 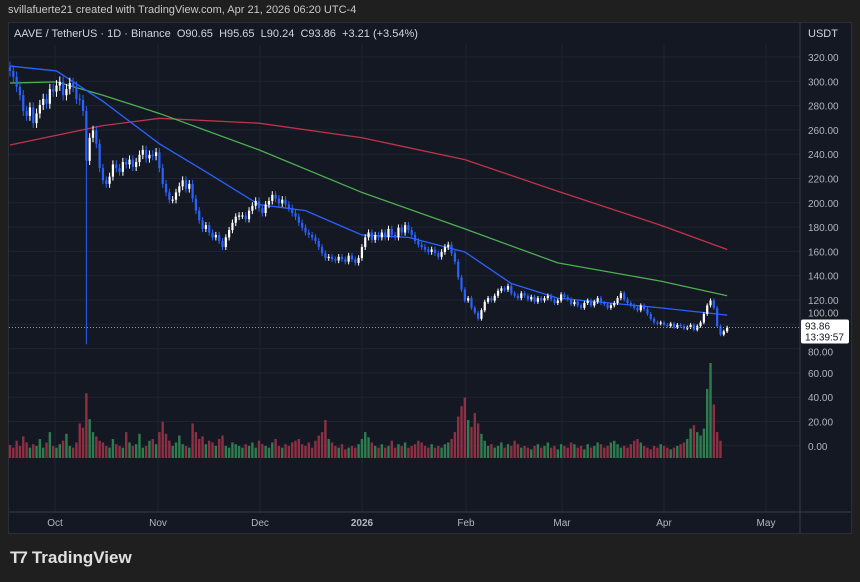 What do you see at coordinates (823, 180) in the screenshot?
I see `price-tick-label: 220.00` at bounding box center [823, 180].